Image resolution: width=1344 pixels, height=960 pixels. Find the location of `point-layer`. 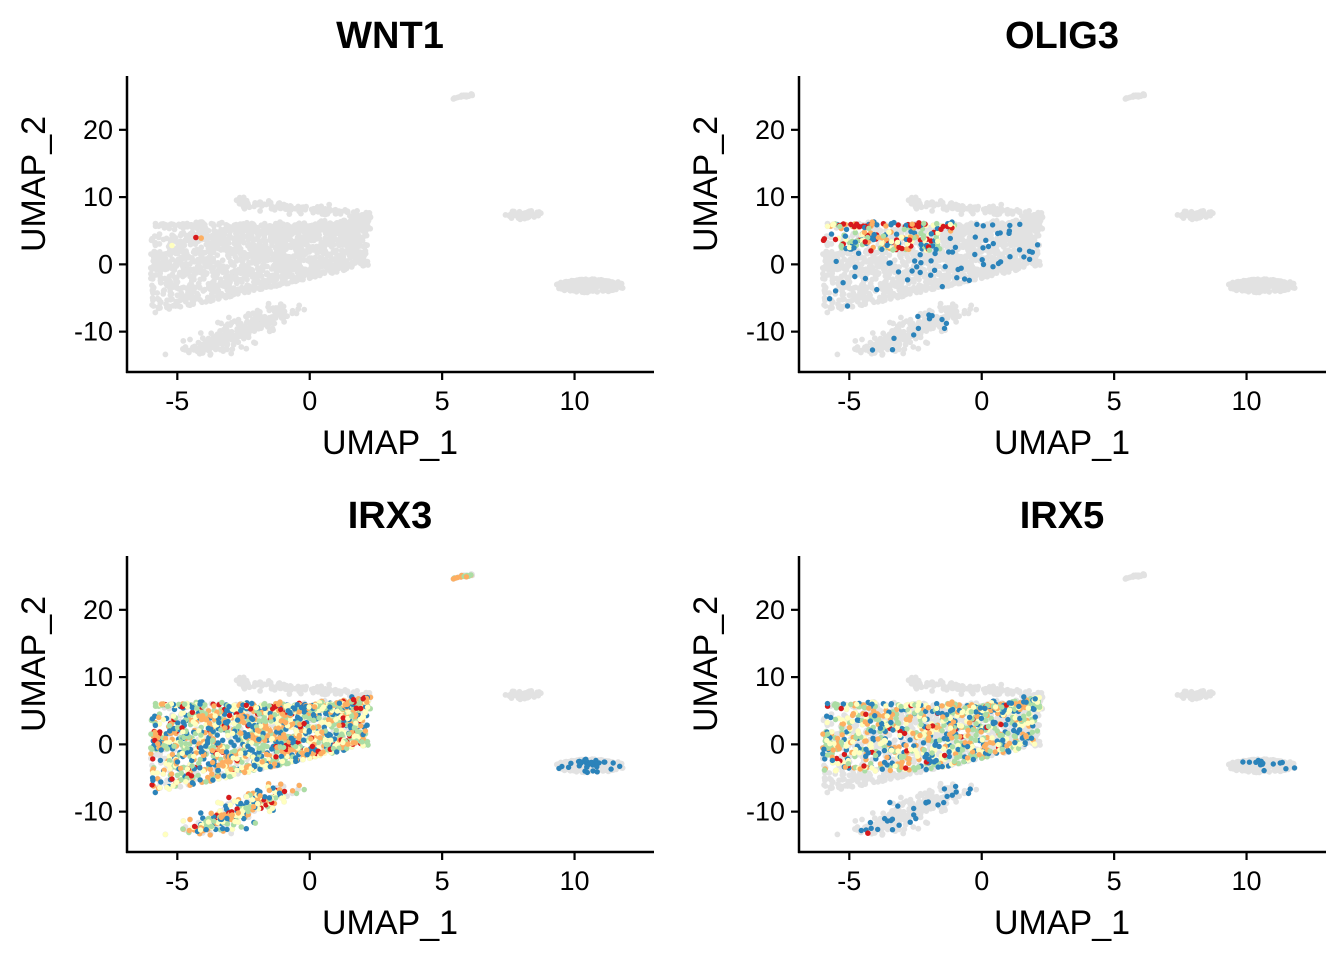

point-layer is located at coordinates (1058, 224).